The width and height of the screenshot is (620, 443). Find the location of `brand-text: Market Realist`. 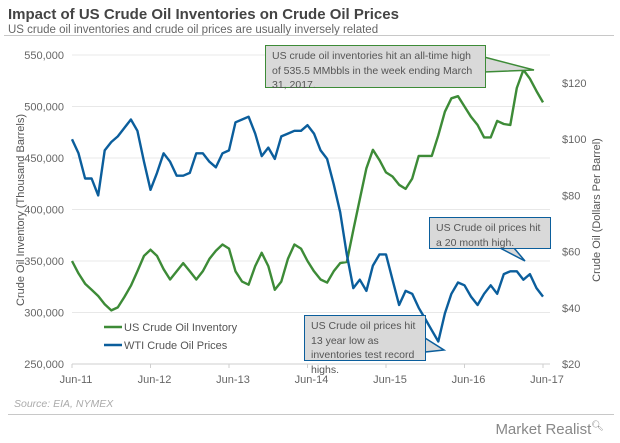

brand-text: Market Realist is located at coordinates (543, 429).